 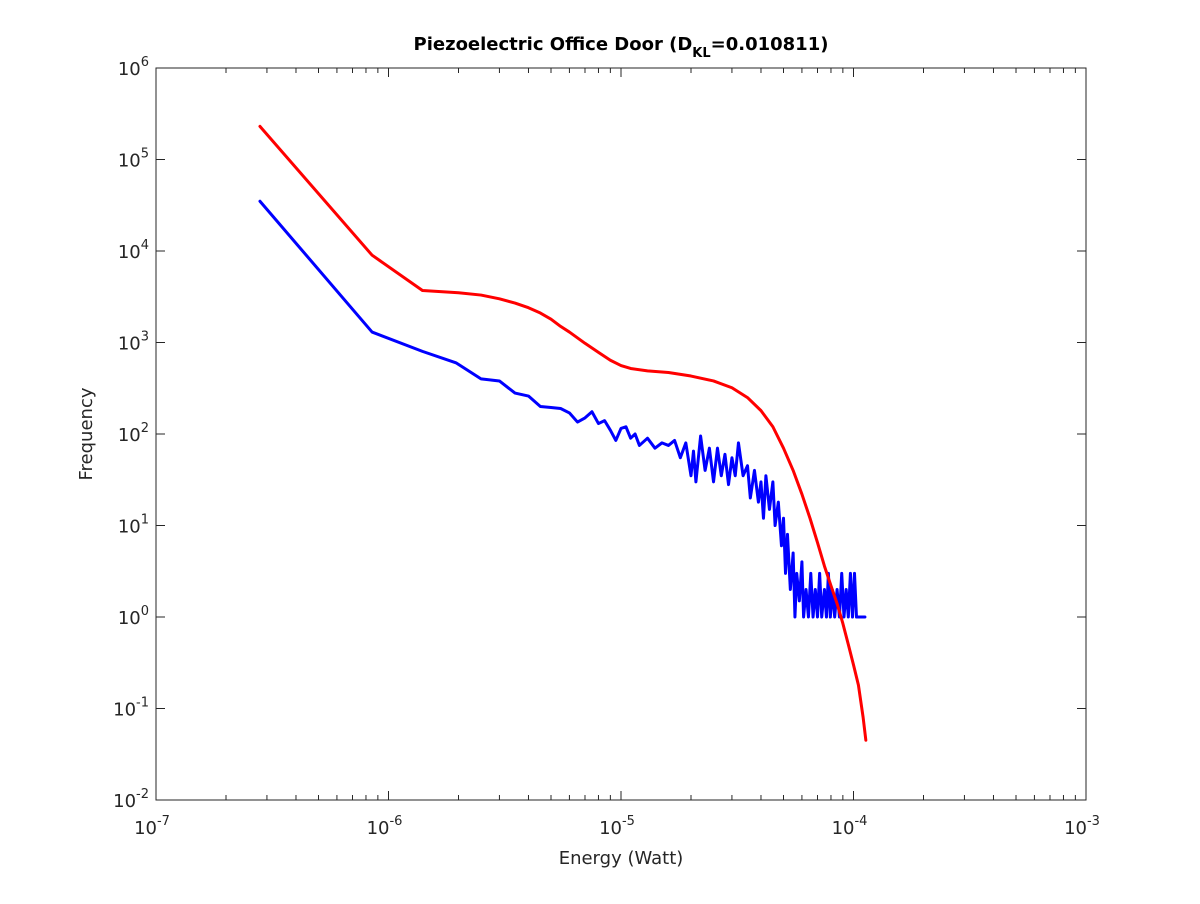 What do you see at coordinates (850, 826) in the screenshot?
I see `x-tick-label: 10⁻⁴` at bounding box center [850, 826].